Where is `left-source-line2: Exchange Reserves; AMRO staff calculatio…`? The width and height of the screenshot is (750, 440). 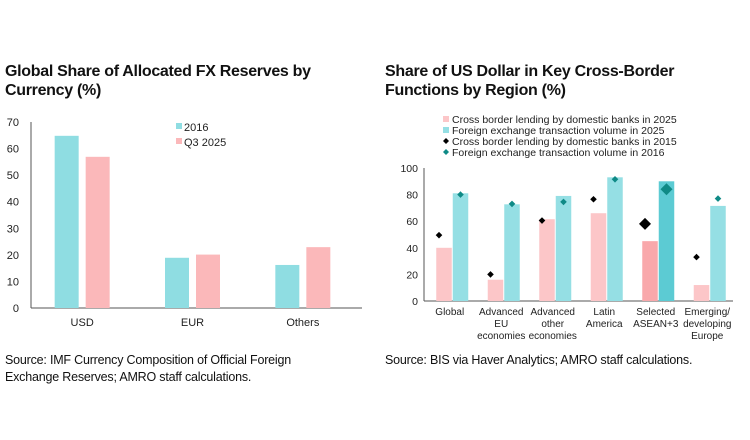 left-source-line2: Exchange Reserves; AMRO staff calculatio… is located at coordinates (128, 377).